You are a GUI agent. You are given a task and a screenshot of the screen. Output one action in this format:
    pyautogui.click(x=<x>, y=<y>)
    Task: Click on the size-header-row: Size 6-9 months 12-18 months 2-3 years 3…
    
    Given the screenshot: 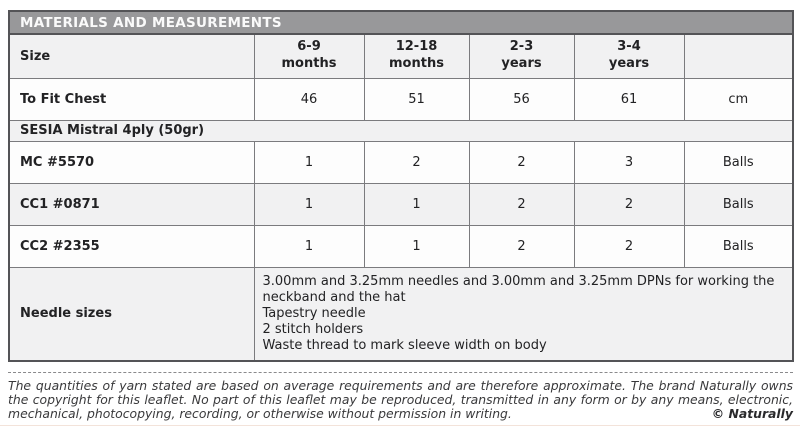 What is the action you would take?
    pyautogui.click(x=401, y=56)
    